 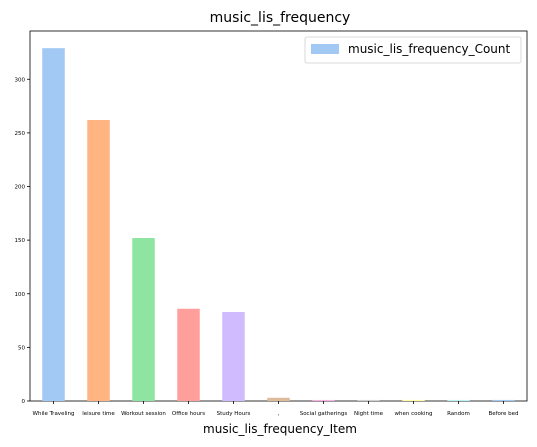 I want to click on legend-box, so click(x=413, y=50).